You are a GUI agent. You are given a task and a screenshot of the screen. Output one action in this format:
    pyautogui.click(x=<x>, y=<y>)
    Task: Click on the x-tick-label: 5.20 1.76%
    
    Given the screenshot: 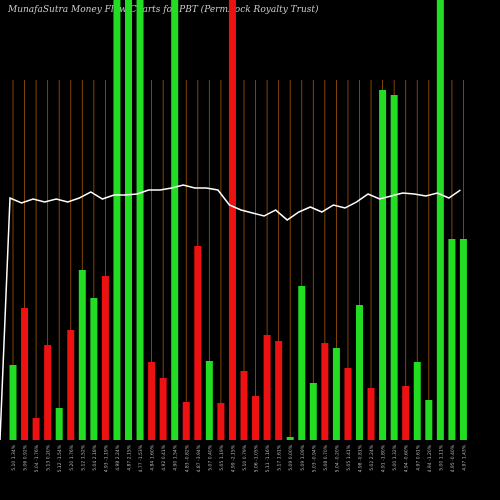 What is the action you would take?
    pyautogui.click(x=72, y=457)
    